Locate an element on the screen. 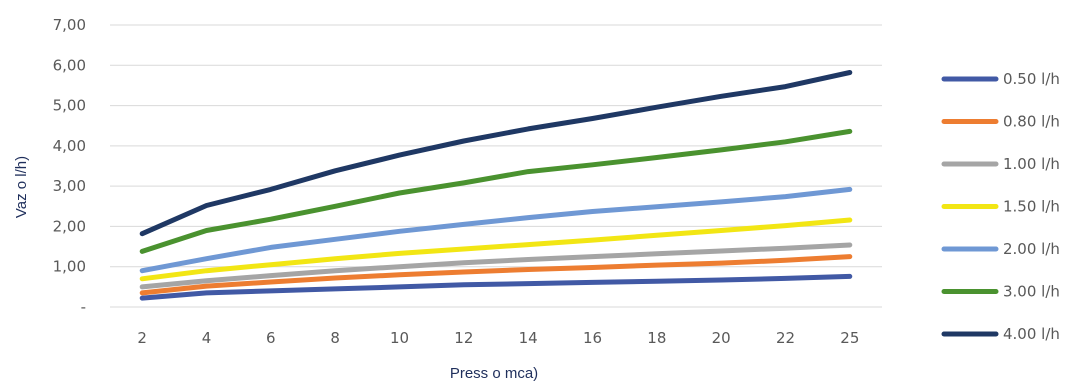  x-tick-label: 4 is located at coordinates (207, 338).